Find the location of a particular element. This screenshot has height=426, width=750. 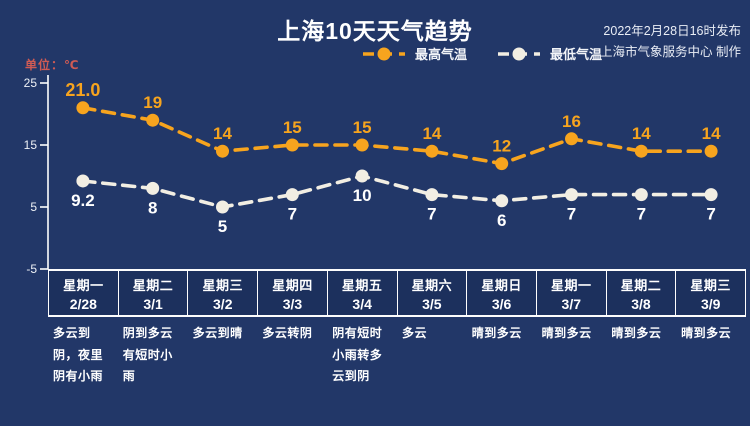

date-label: 3/7 is located at coordinates (571, 304).